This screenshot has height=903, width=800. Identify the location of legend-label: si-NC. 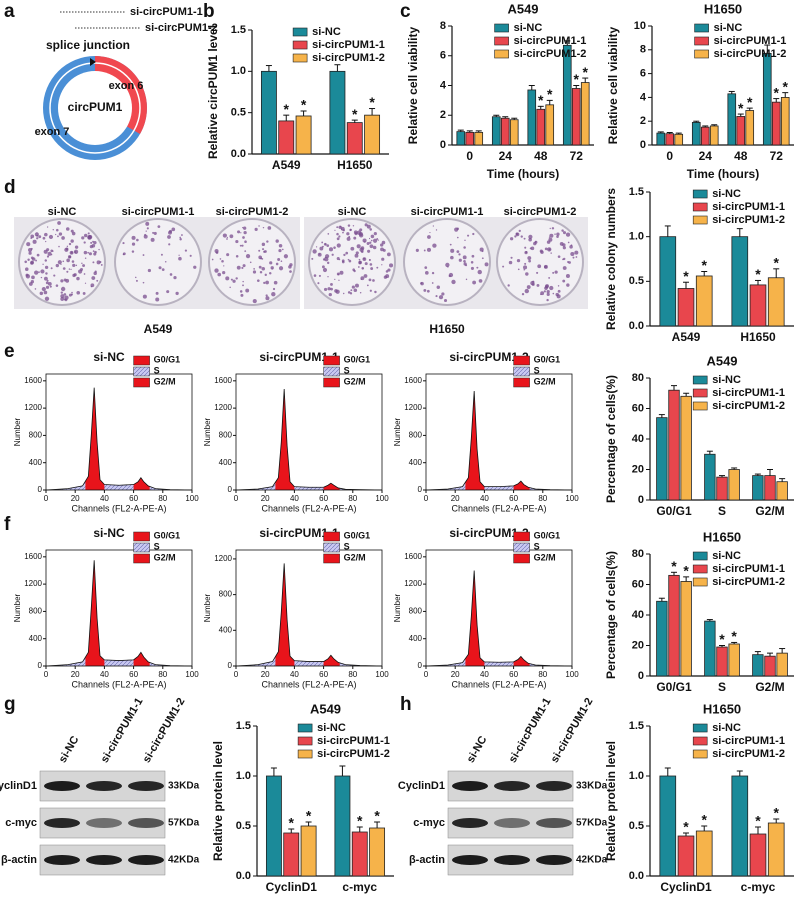
(726, 380).